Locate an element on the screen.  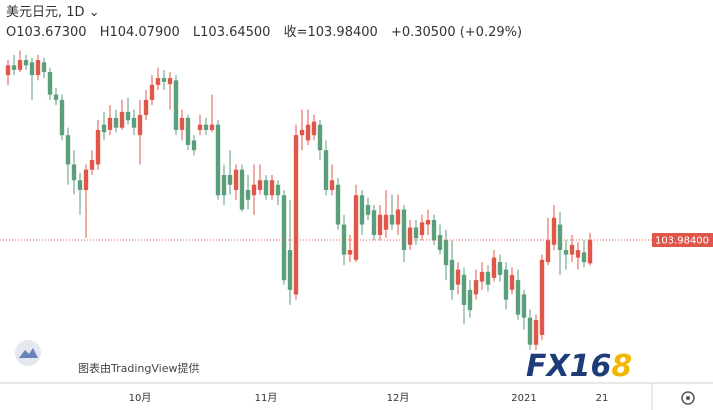
logo-text: FX16 is located at coordinates (568, 366).